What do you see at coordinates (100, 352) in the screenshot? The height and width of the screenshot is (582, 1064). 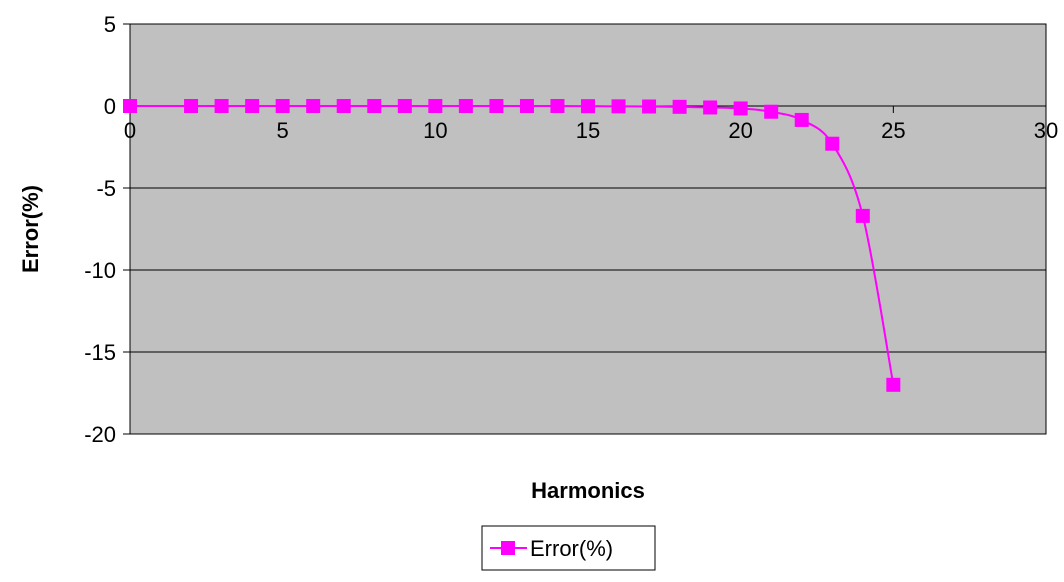 I see `y-tick-label: -15` at bounding box center [100, 352].